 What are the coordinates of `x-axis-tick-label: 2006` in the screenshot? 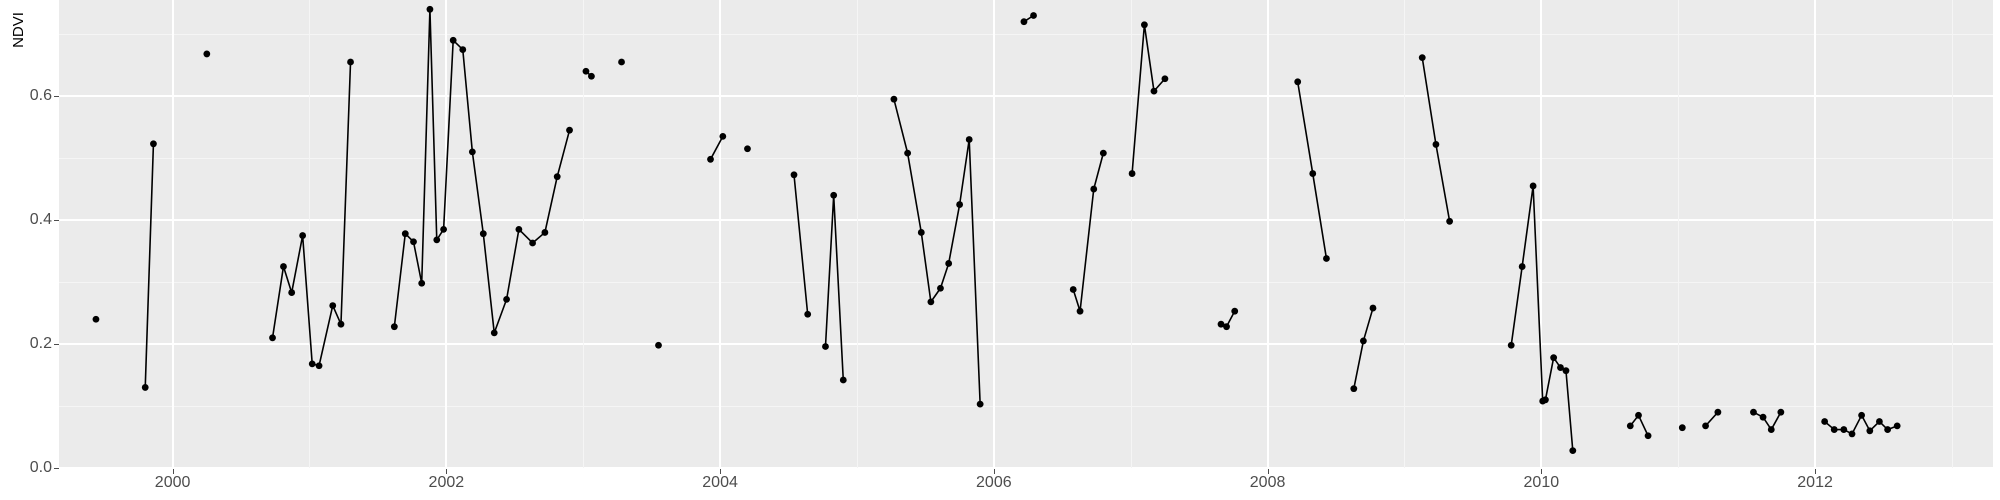 It's located at (994, 482).